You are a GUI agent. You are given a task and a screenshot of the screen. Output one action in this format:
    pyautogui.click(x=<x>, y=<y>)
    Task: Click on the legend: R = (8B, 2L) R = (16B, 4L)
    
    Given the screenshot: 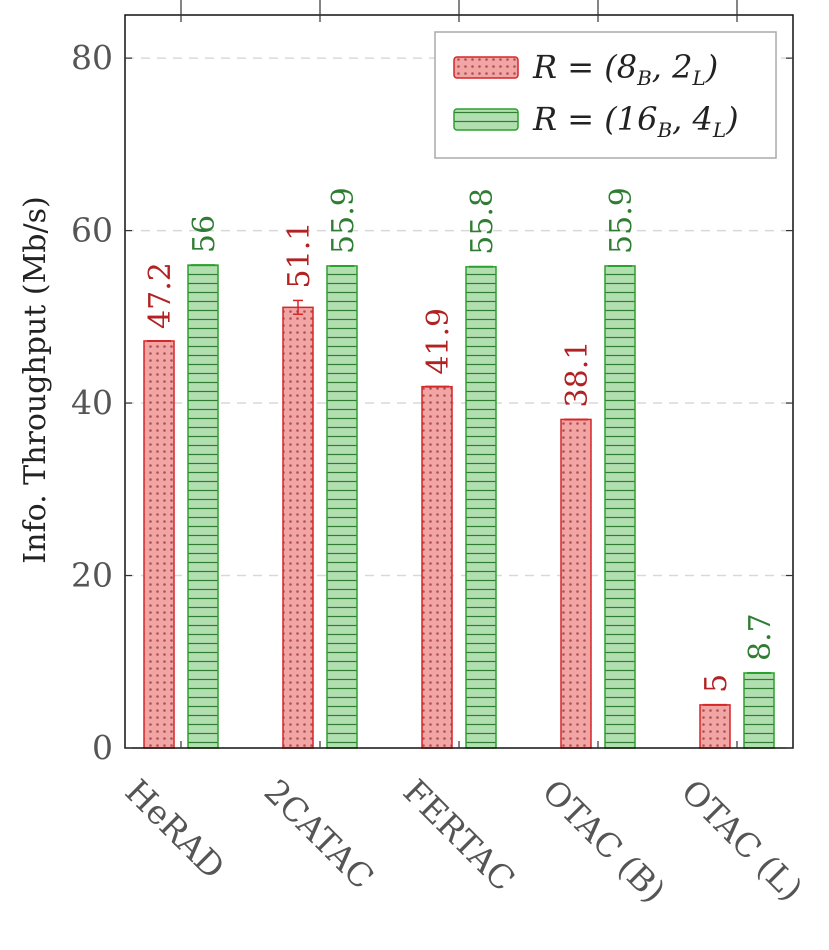 What is the action you would take?
    pyautogui.click(x=605, y=95)
    